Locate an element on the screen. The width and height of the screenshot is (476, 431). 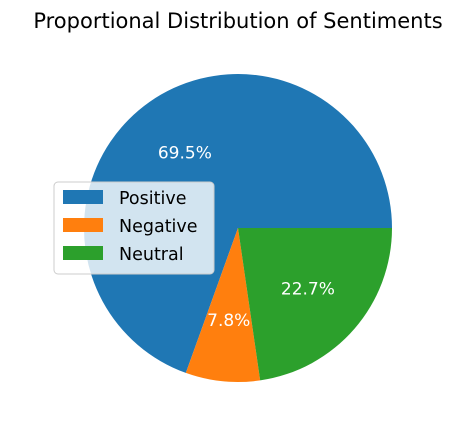
slice-label-neutral: 22.7% is located at coordinates (308, 289).